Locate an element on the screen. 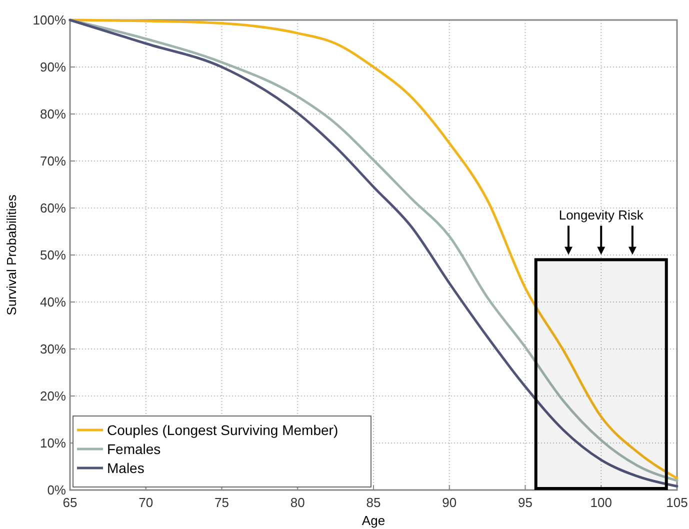  x-tick-label: 95 is located at coordinates (525, 502).